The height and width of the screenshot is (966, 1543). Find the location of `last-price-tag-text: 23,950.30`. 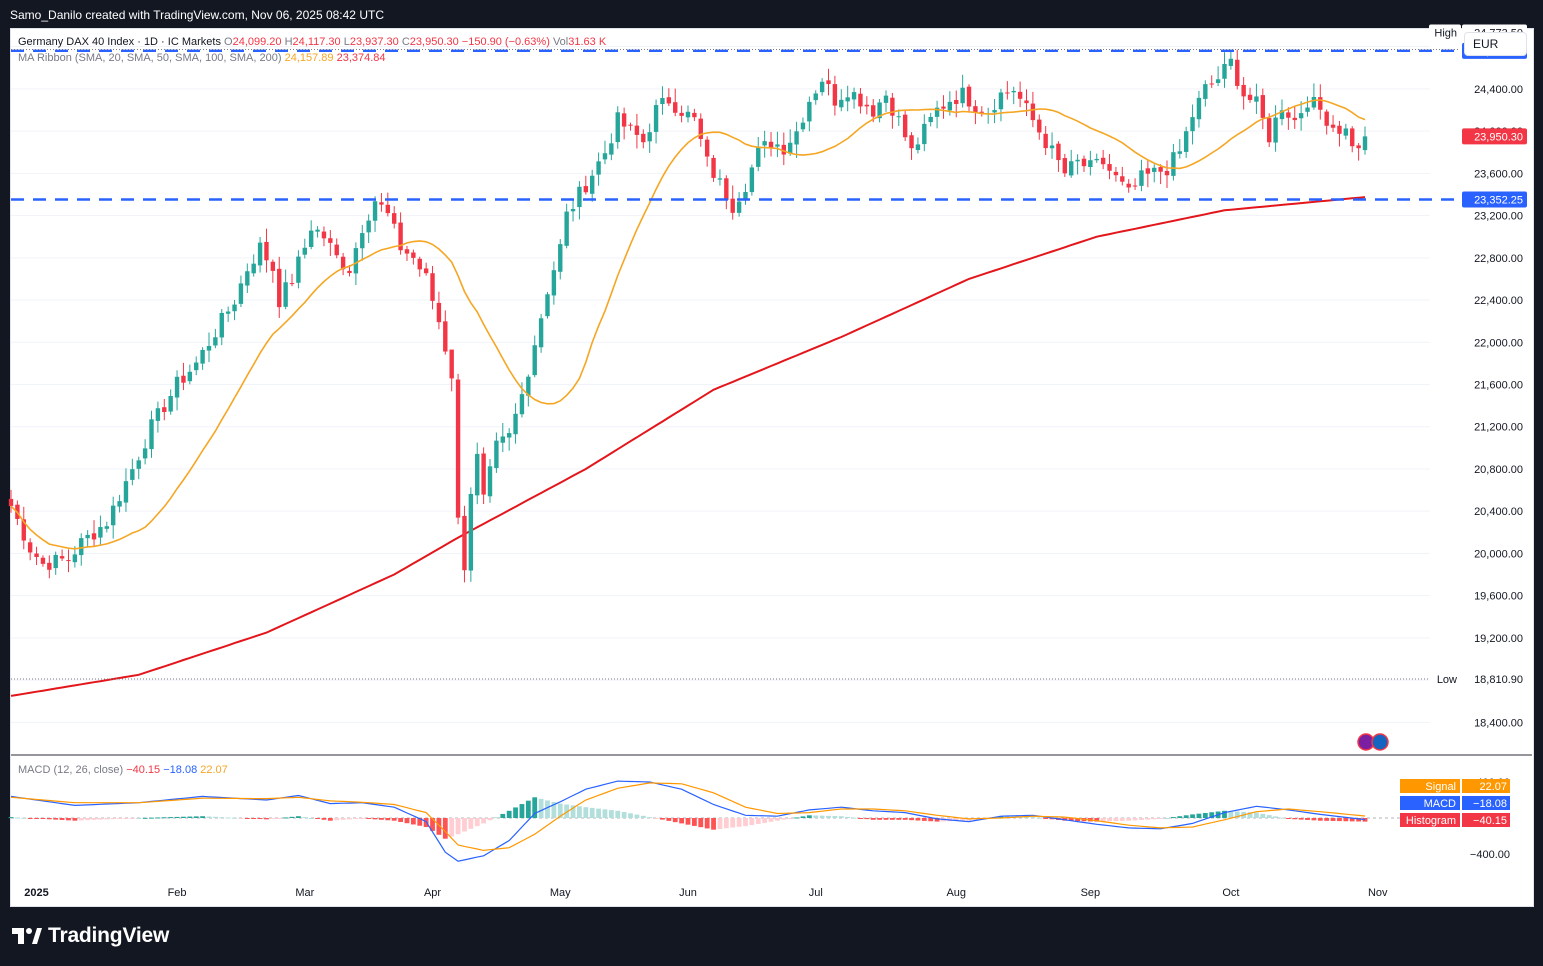

last-price-tag-text: 23,950.30 is located at coordinates (1498, 137).